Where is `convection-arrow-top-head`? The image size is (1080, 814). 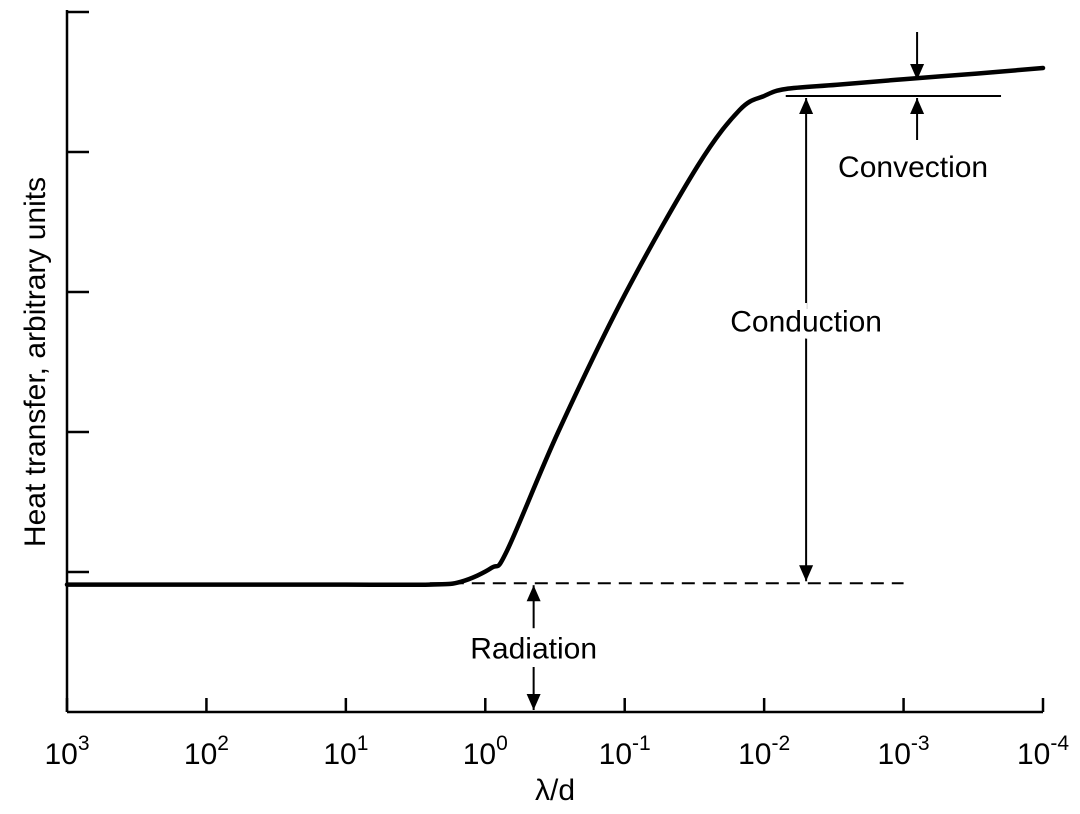 convection-arrow-top-head is located at coordinates (917, 72).